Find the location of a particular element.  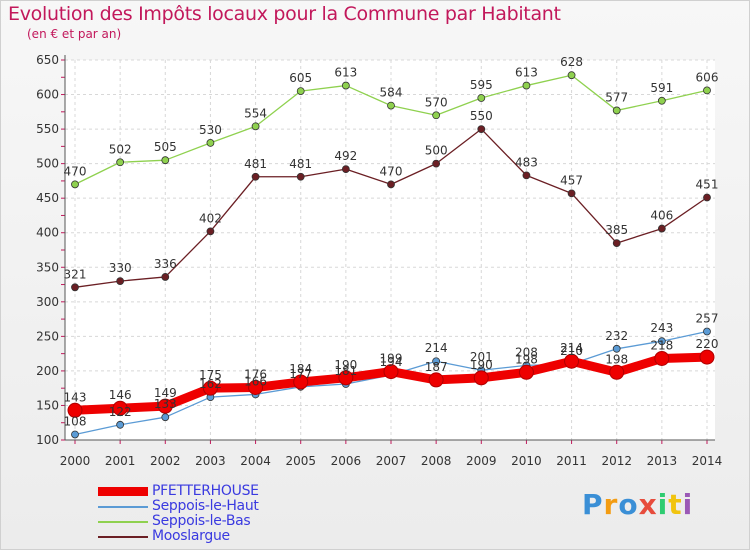

y-tick-label: 650 is located at coordinates (47, 60).